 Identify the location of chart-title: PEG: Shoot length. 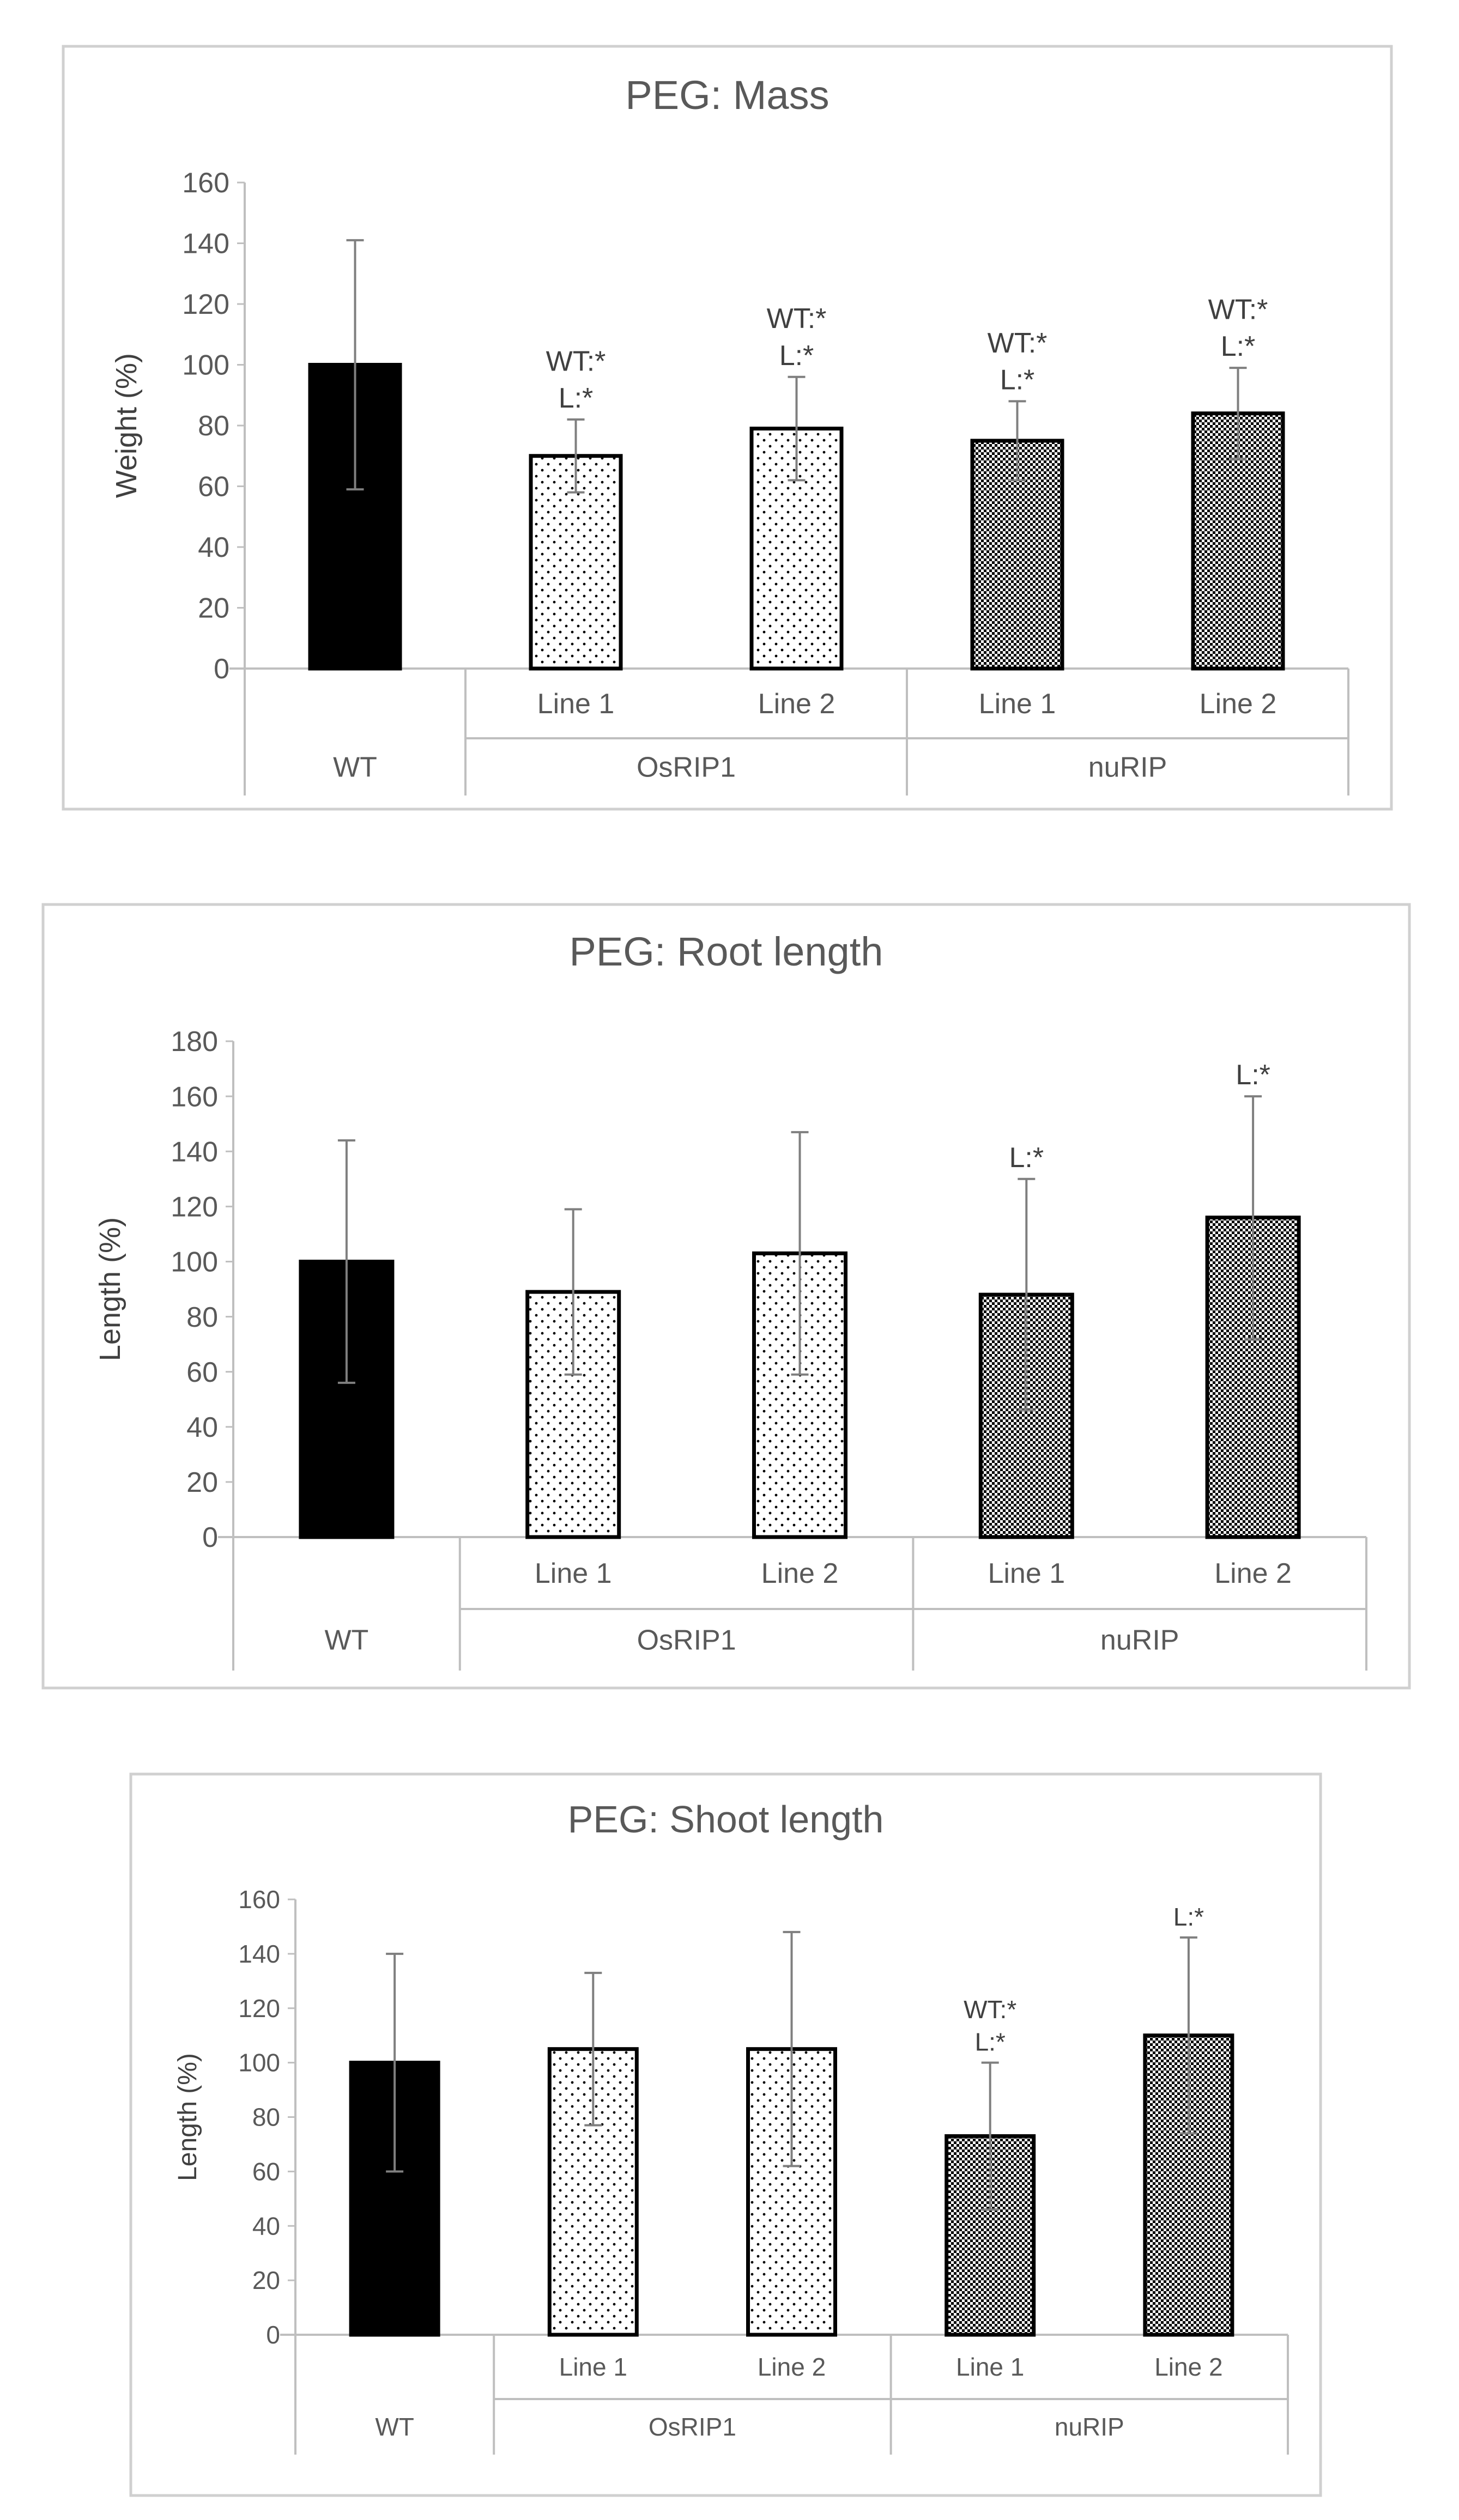
(726, 1819).